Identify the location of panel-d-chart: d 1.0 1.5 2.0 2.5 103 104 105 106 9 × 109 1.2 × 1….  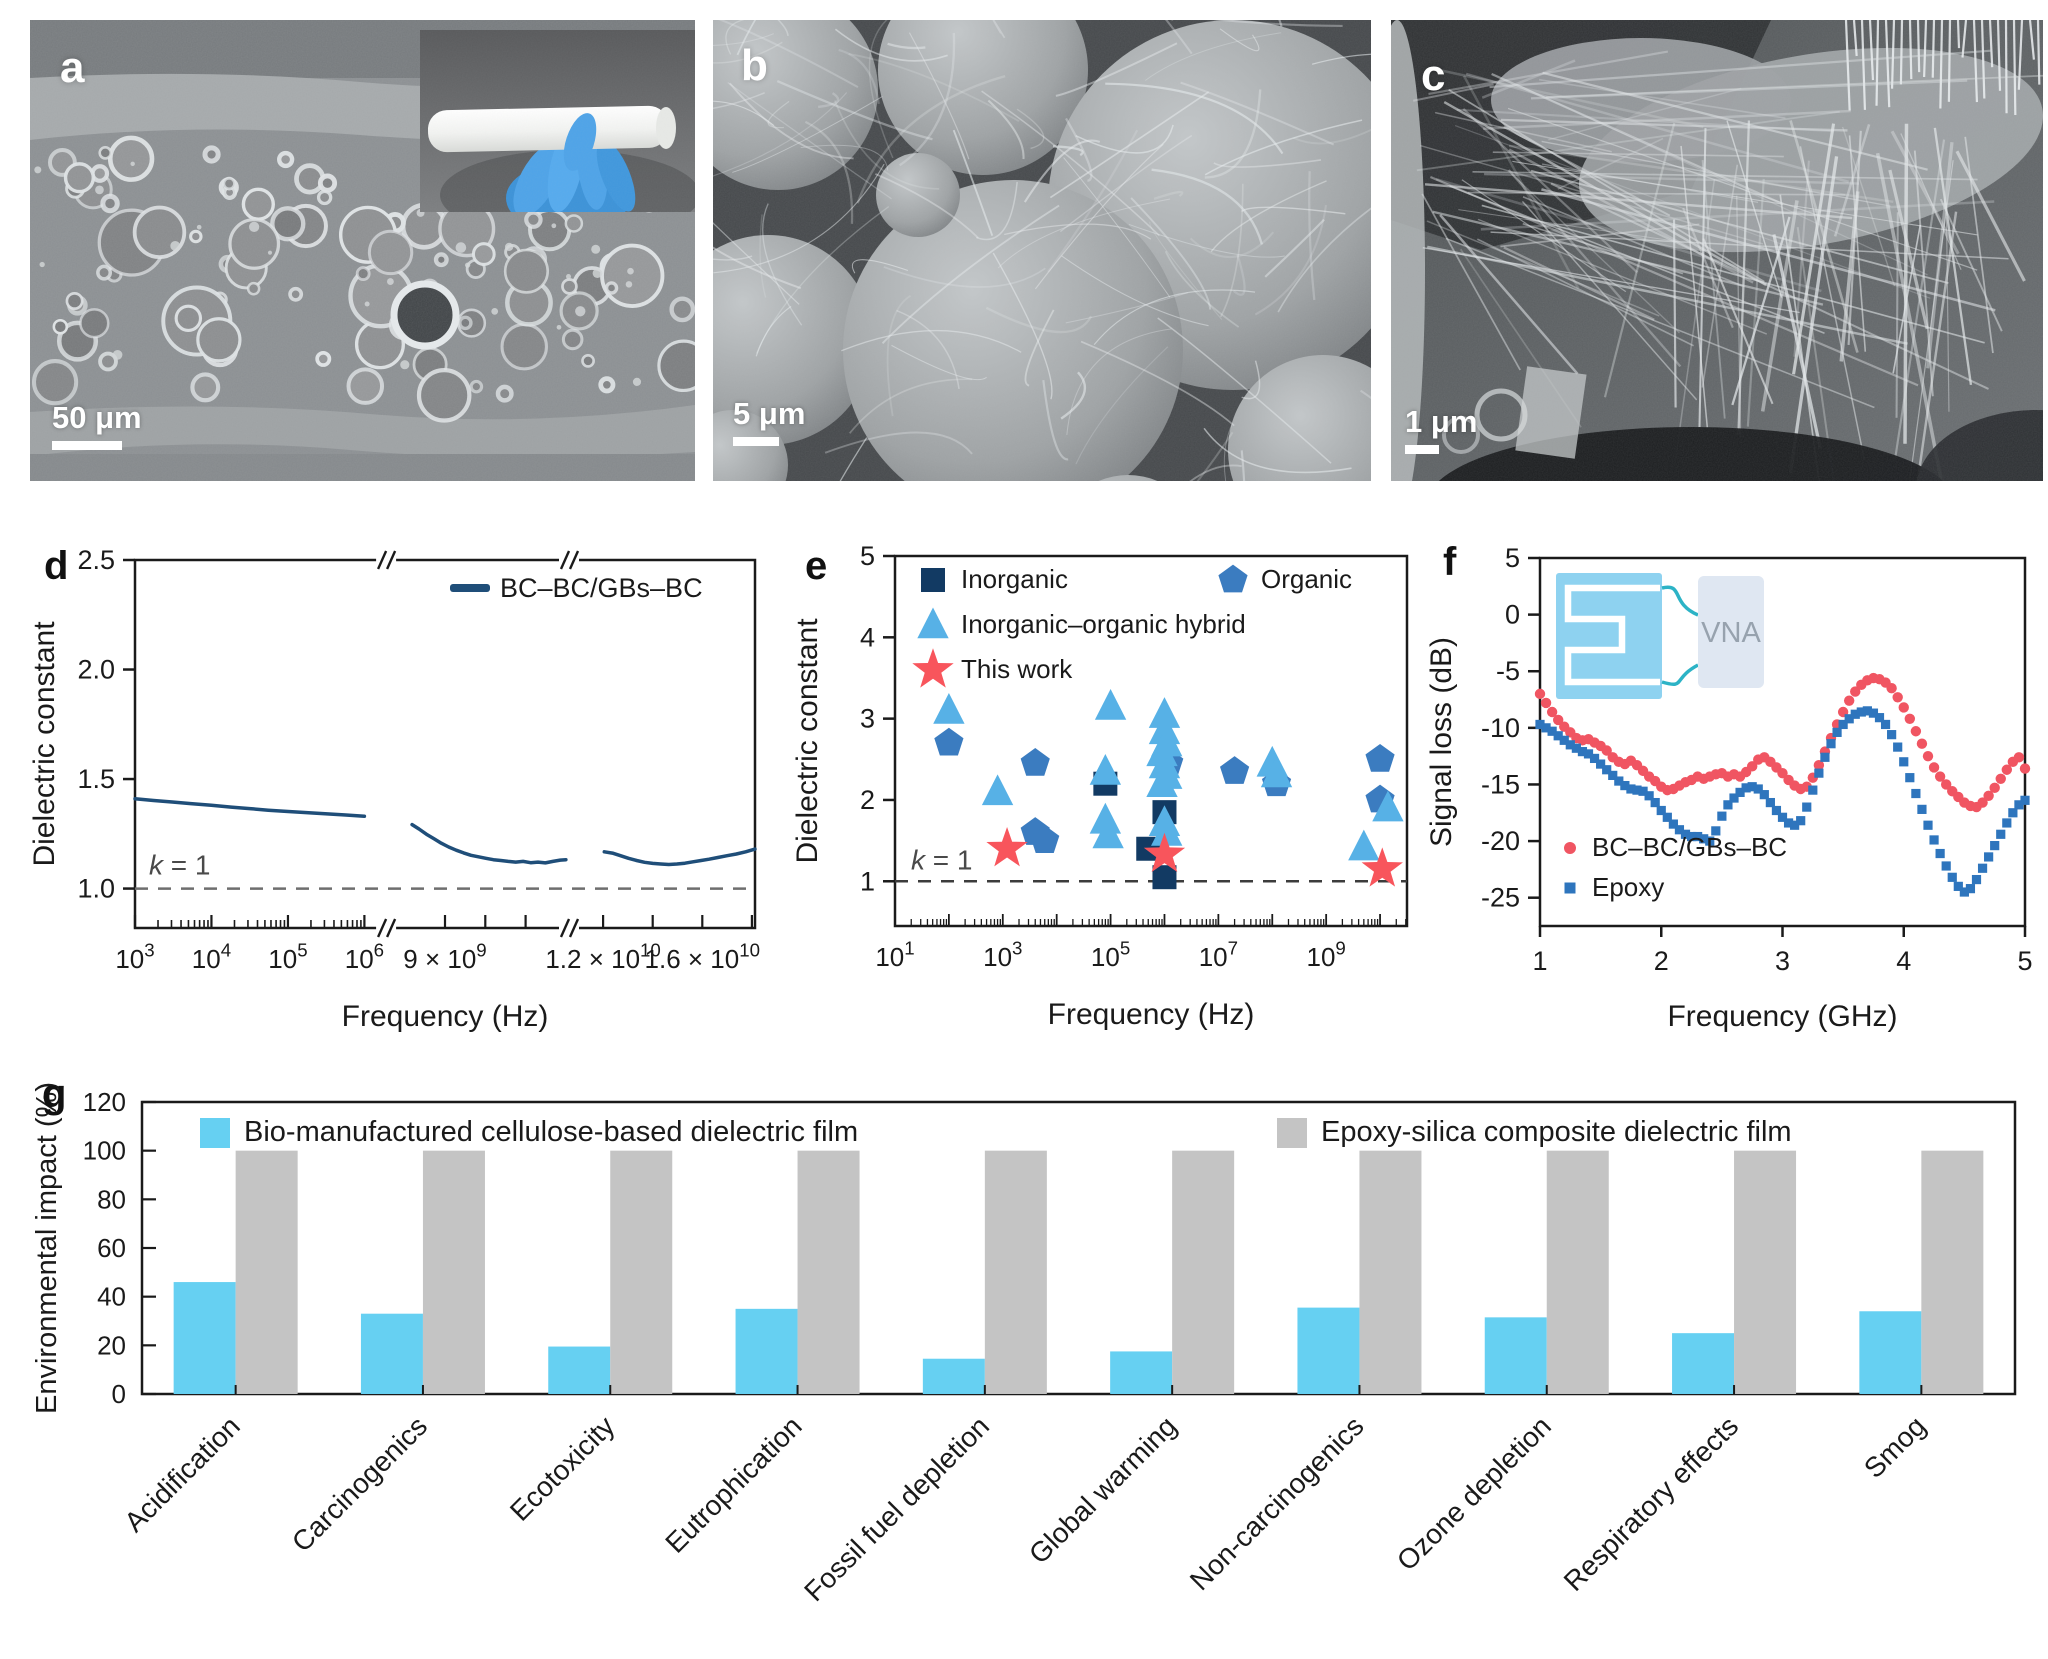
(402, 783).